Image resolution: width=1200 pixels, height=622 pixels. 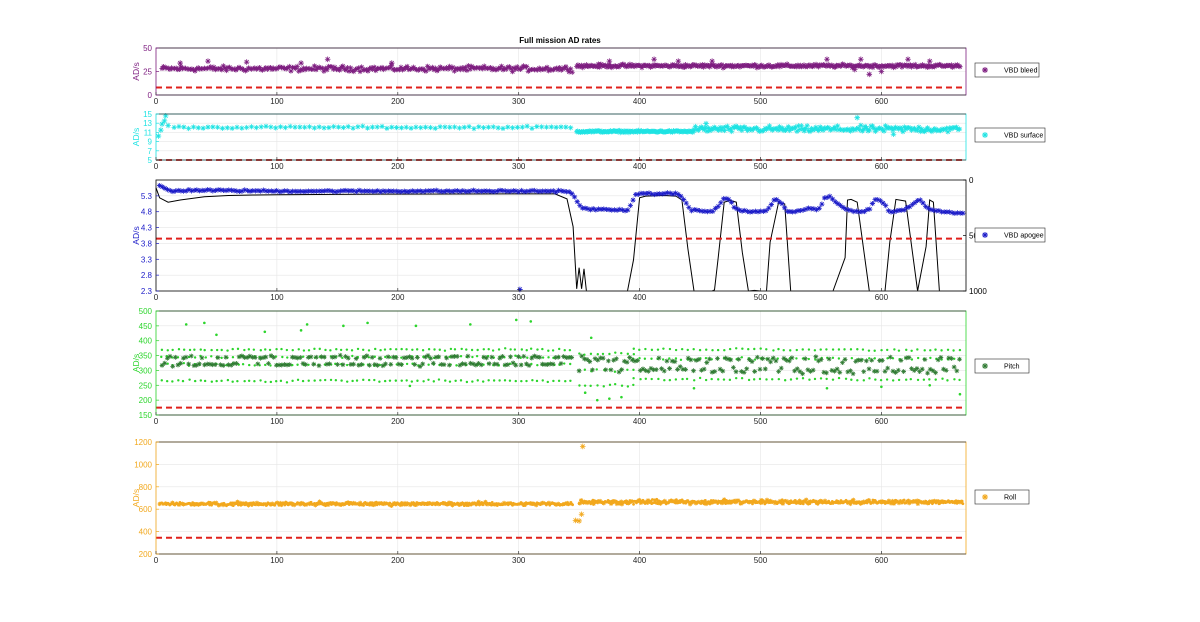 I want to click on plot-area-surface, so click(x=561, y=137).